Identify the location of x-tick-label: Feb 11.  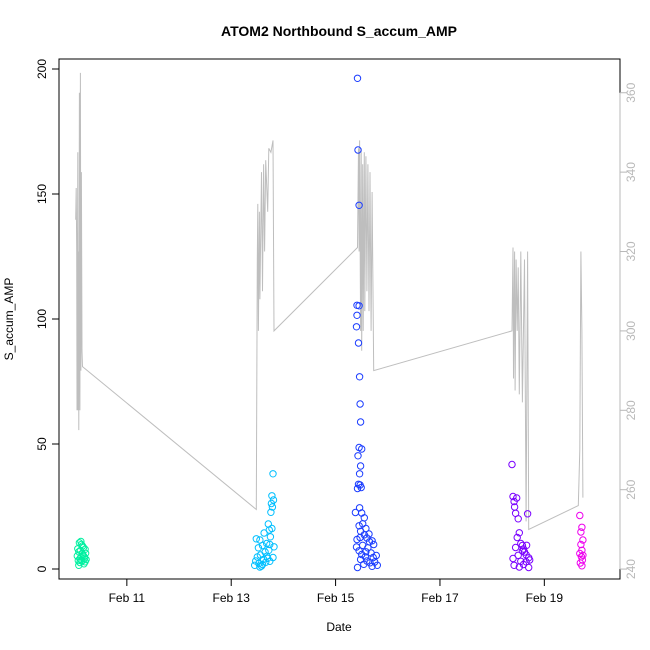
(127, 598).